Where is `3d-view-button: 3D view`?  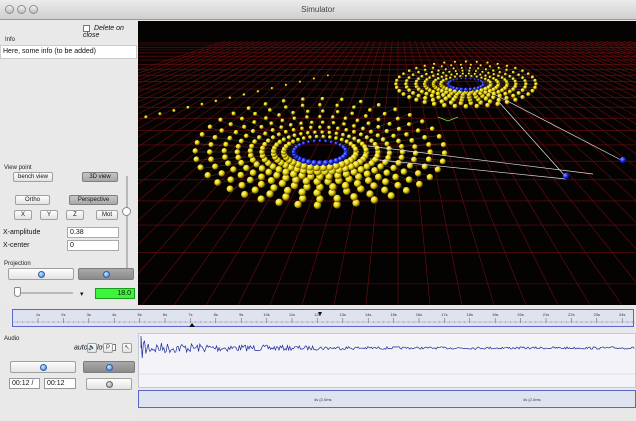 3d-view-button: 3D view is located at coordinates (100, 177).